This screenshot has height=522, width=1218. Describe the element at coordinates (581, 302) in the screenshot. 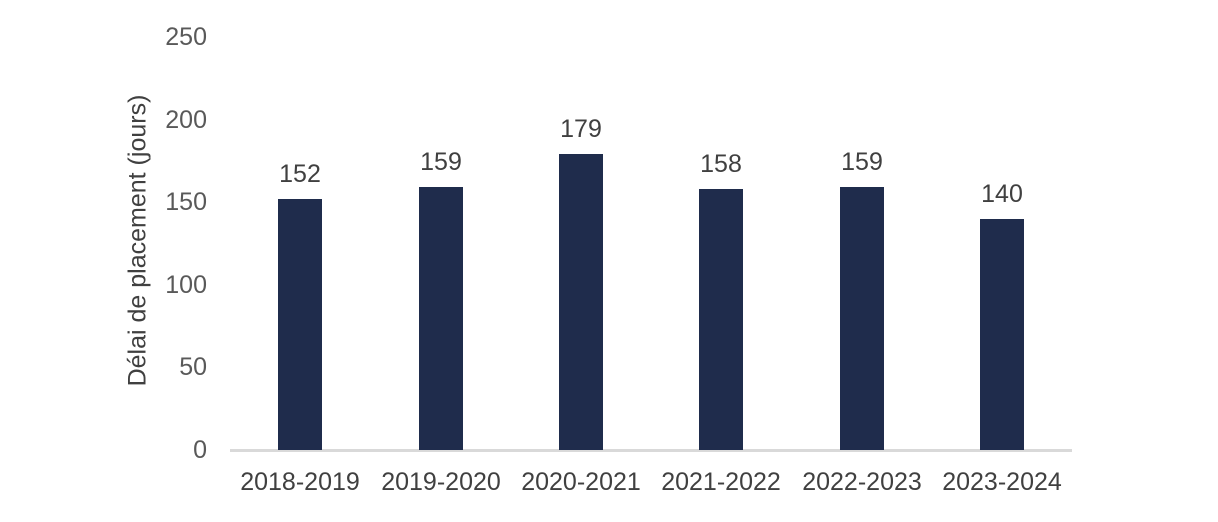

I see `bar-2020-2021` at that location.